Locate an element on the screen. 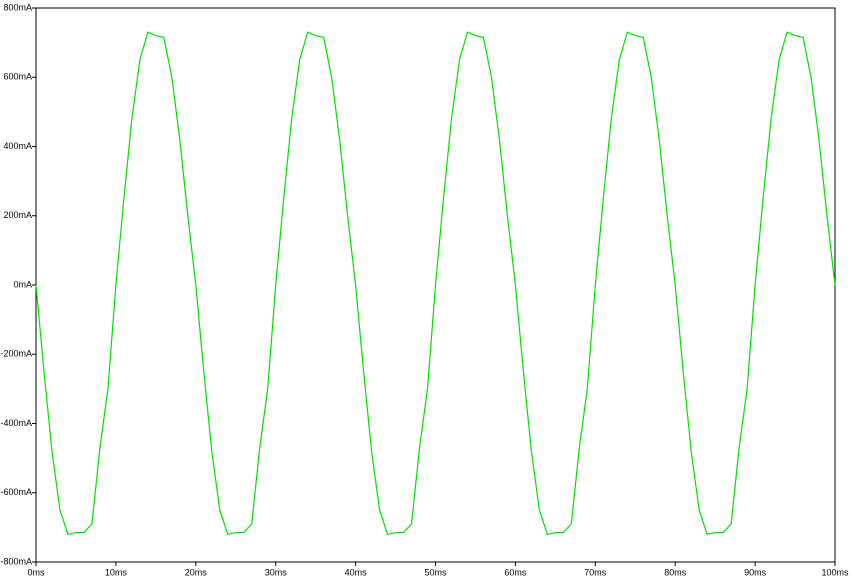 This screenshot has width=853, height=584. y-tick-label: 0mA is located at coordinates (22, 284).